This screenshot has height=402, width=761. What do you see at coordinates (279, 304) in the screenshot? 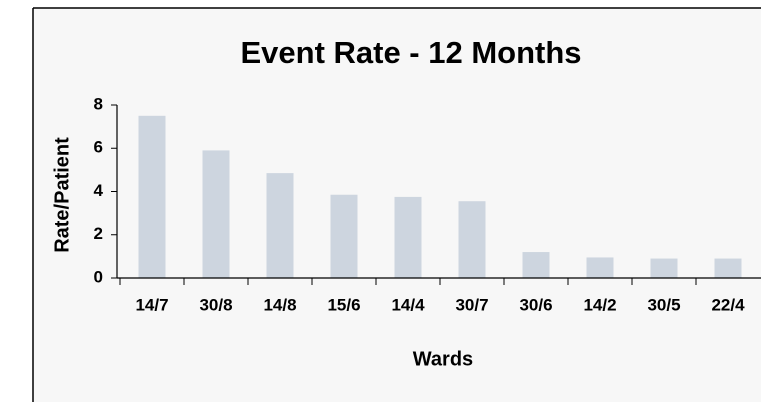
I see `x-tick-label: 14/8` at bounding box center [279, 304].